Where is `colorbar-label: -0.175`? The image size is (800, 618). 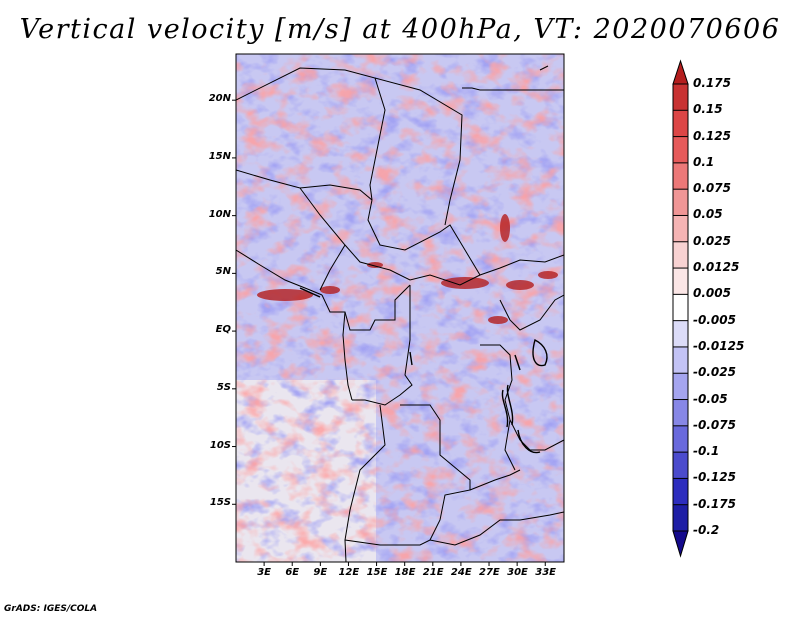 colorbar-label: -0.175 is located at coordinates (714, 503).